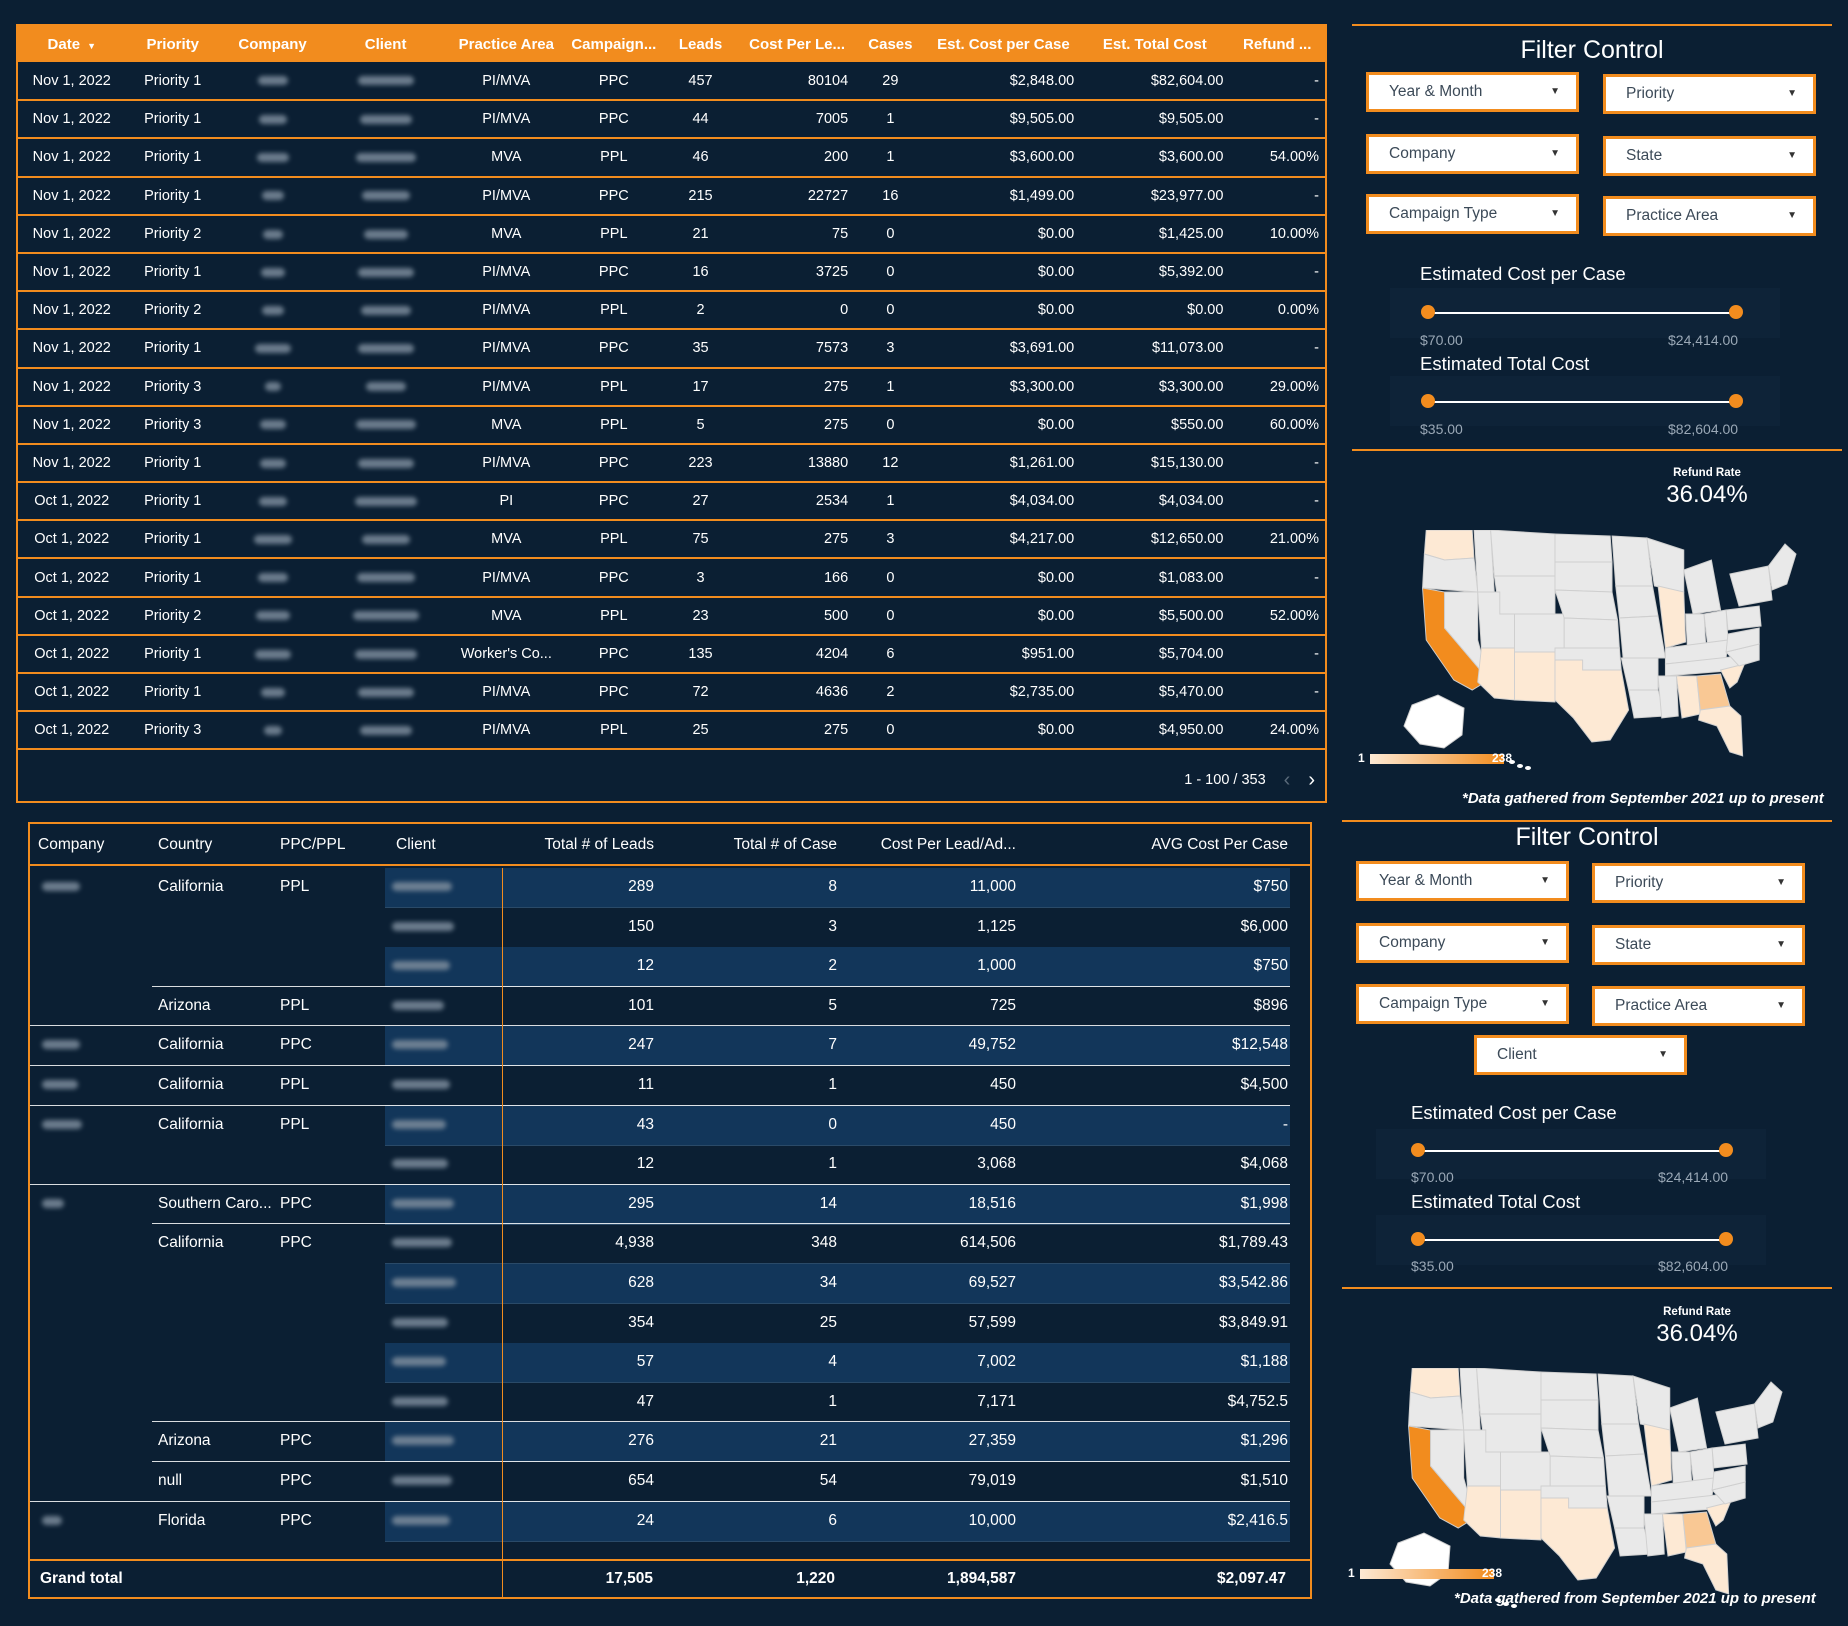 This screenshot has height=1626, width=1848. What do you see at coordinates (1042, 501) in the screenshot?
I see `table-cell: $4,034.00` at bounding box center [1042, 501].